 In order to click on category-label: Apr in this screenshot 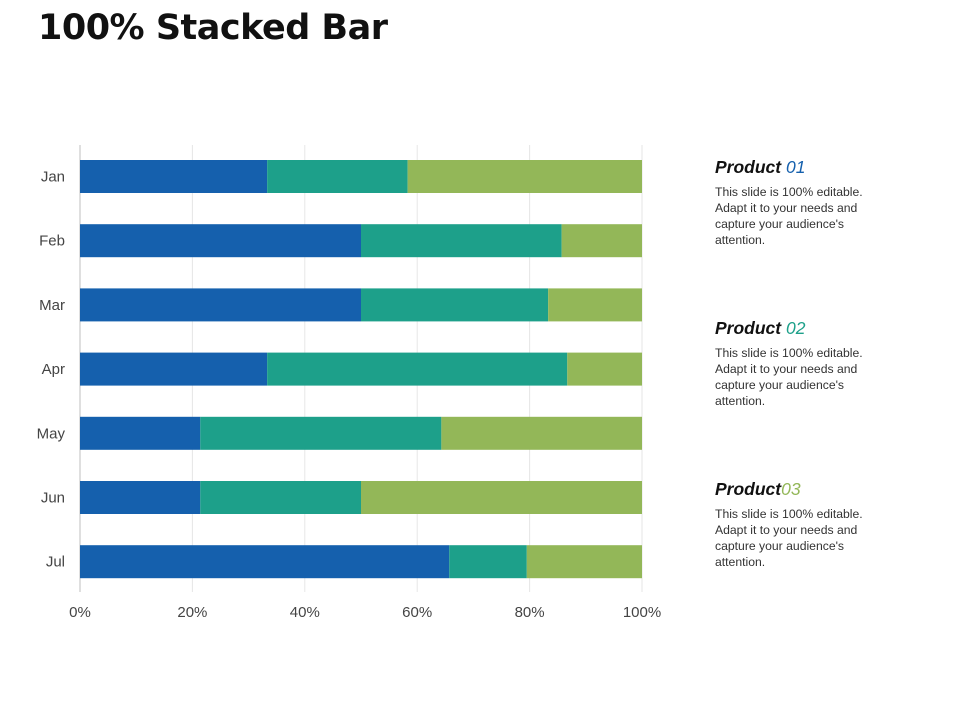, I will do `click(53, 369)`.